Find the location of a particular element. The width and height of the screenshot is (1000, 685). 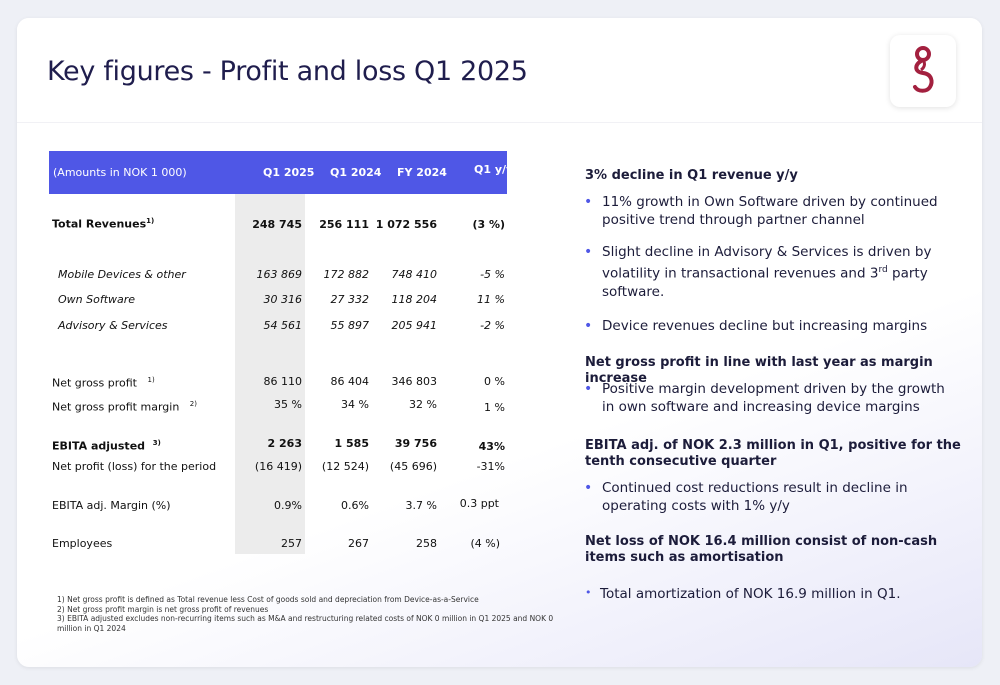

cell-value: 27 332 is located at coordinates (350, 299).